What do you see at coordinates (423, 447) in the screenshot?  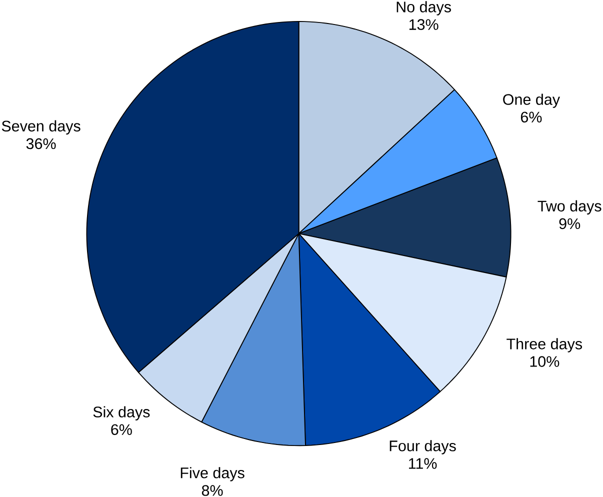 I see `slice-label: Four days` at bounding box center [423, 447].